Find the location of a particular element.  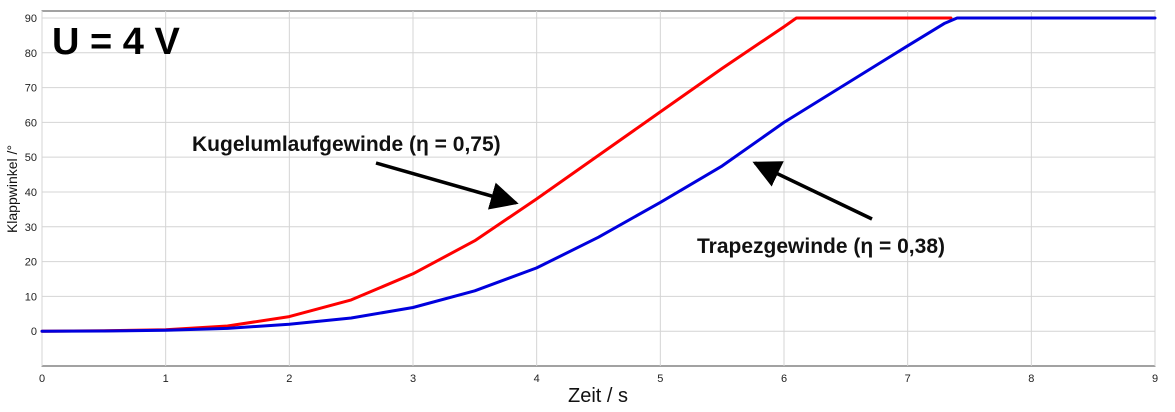

x-tick-label: 1 is located at coordinates (166, 379).